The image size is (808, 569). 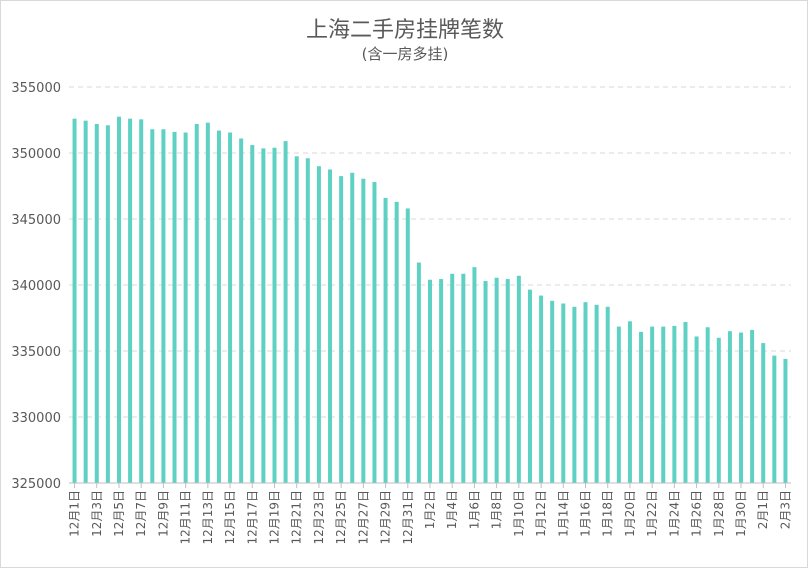 What do you see at coordinates (274, 517) in the screenshot?
I see `x-tick-label: 12月19日` at bounding box center [274, 517].